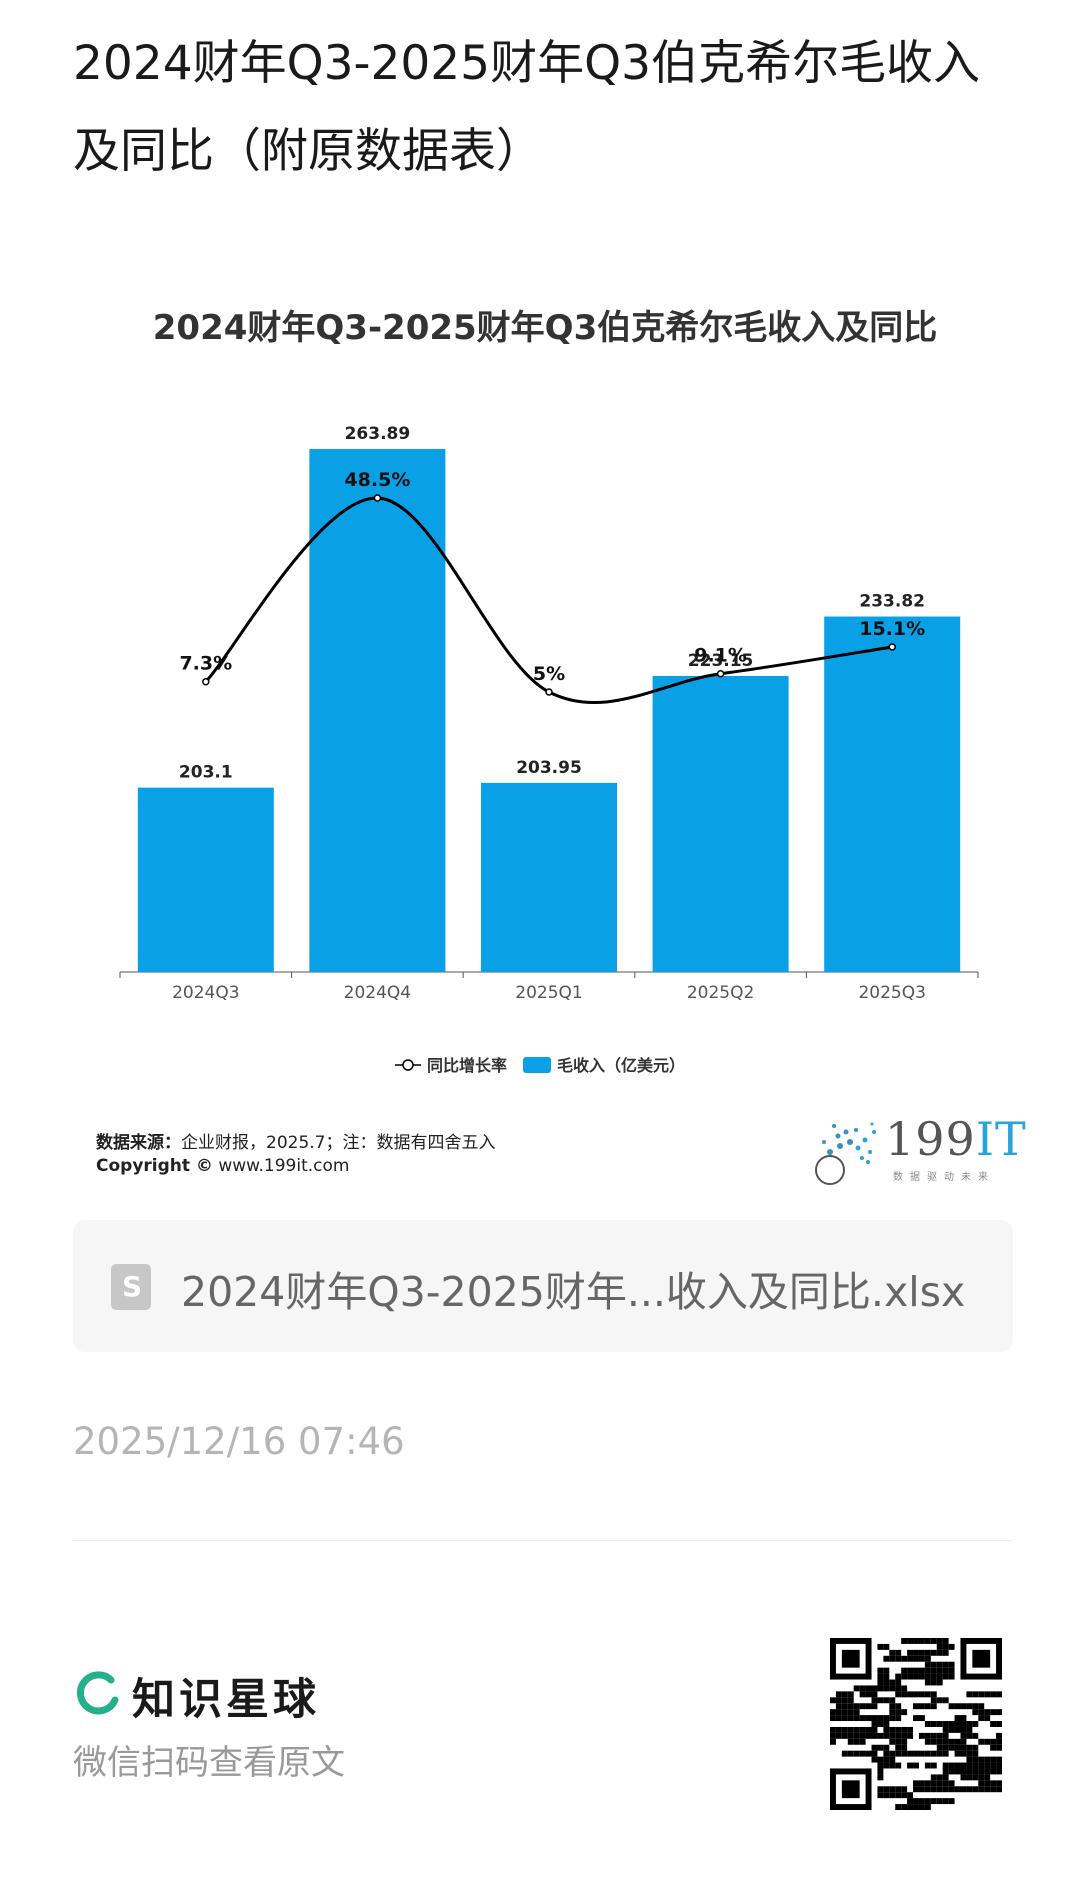 The width and height of the screenshot is (1080, 1904). Describe the element at coordinates (930, 1139) in the screenshot. I see `brand-name-number: 199` at that location.